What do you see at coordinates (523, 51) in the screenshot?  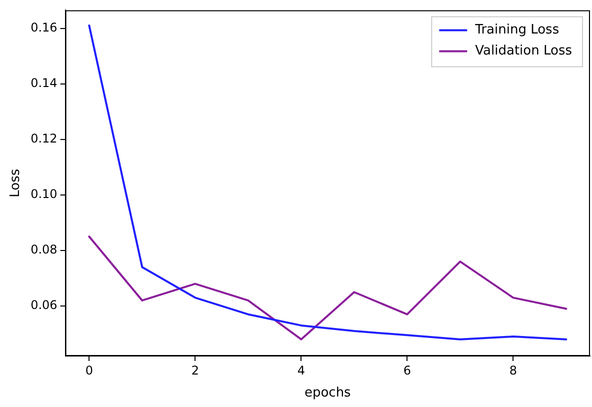 I see `legend-label: Validation Loss` at bounding box center [523, 51].